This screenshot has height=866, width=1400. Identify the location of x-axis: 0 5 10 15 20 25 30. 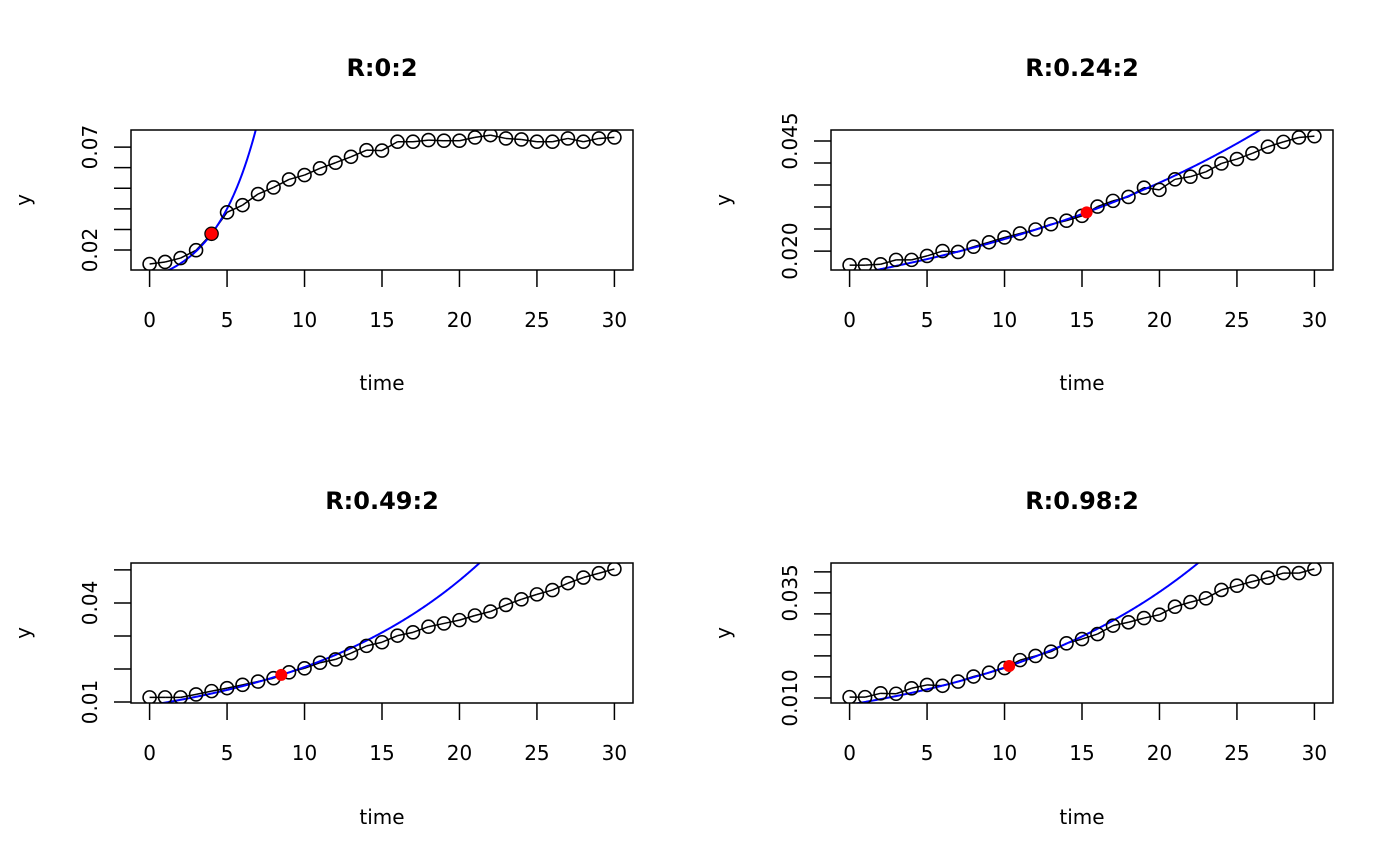
(1085, 734).